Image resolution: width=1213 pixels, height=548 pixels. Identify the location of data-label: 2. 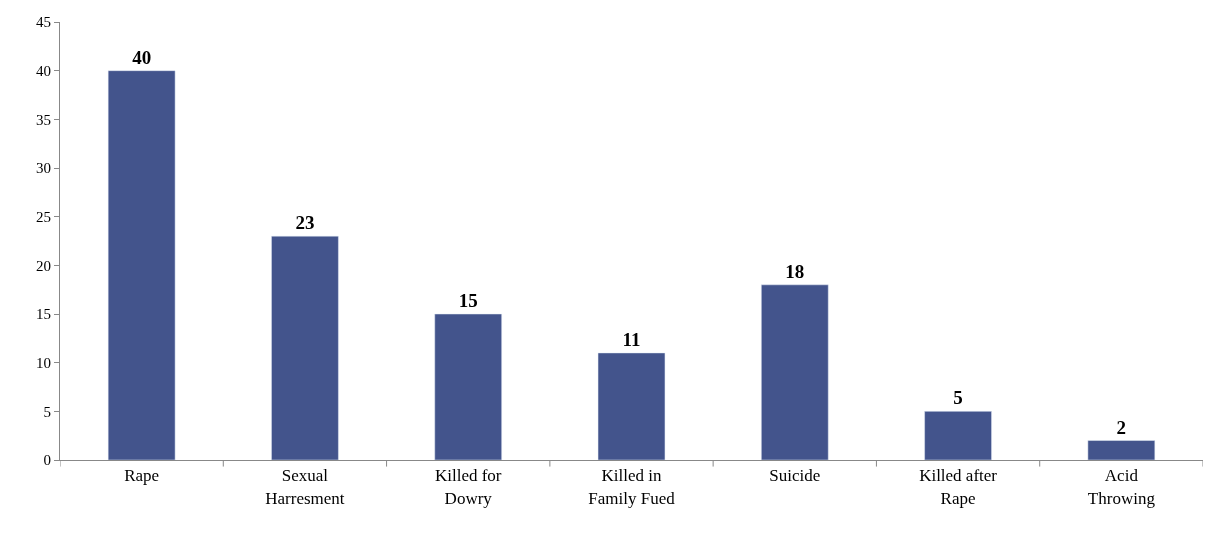
(1121, 427).